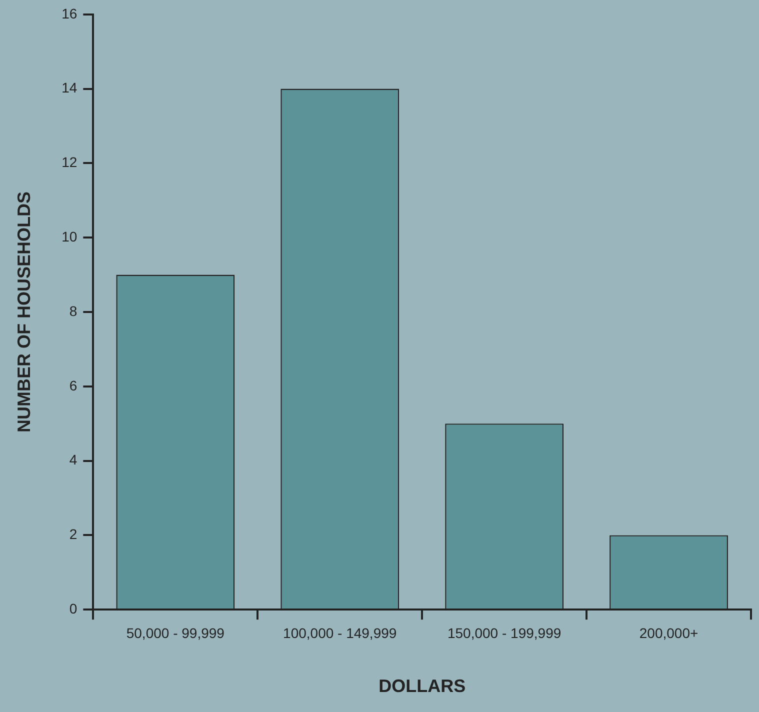 Image resolution: width=759 pixels, height=712 pixels. What do you see at coordinates (73, 310) in the screenshot?
I see `y-tick-label: 8` at bounding box center [73, 310].